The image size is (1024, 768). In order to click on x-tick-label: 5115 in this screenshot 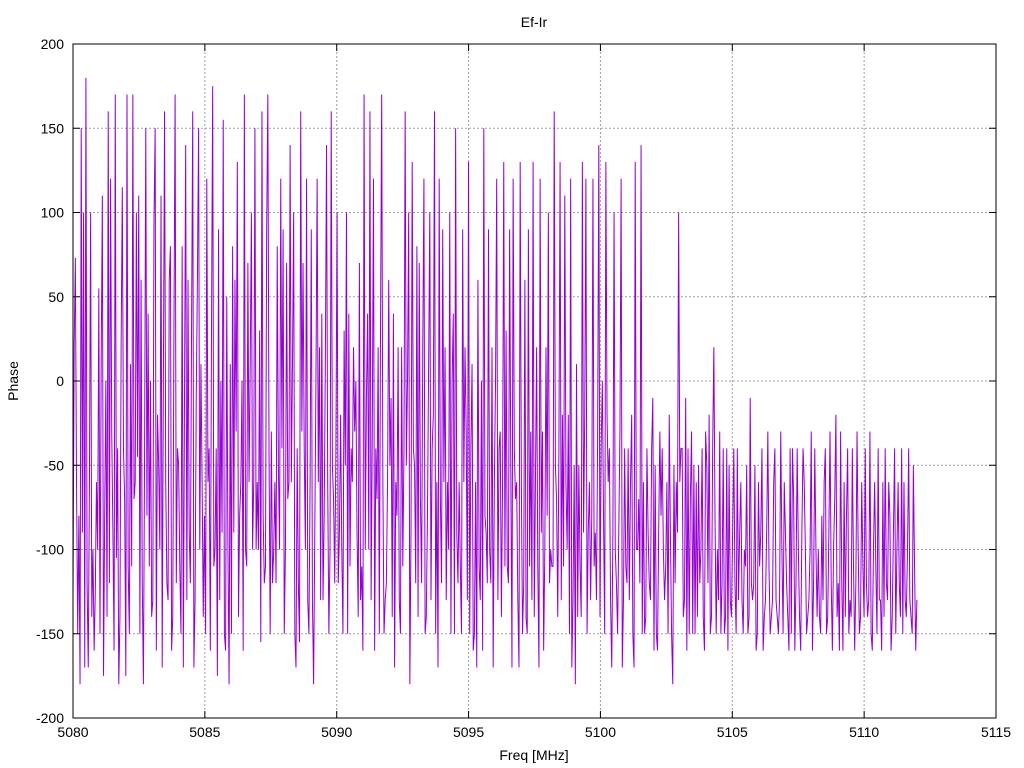, I will do `click(996, 732)`.